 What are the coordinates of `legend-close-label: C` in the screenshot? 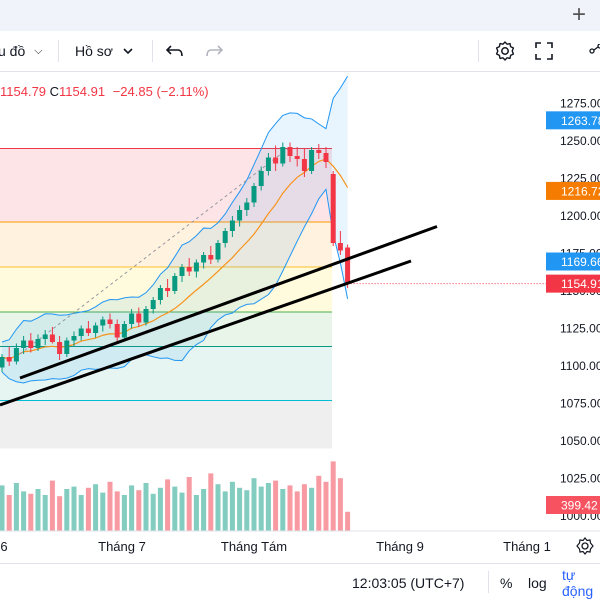 It's located at (54, 91).